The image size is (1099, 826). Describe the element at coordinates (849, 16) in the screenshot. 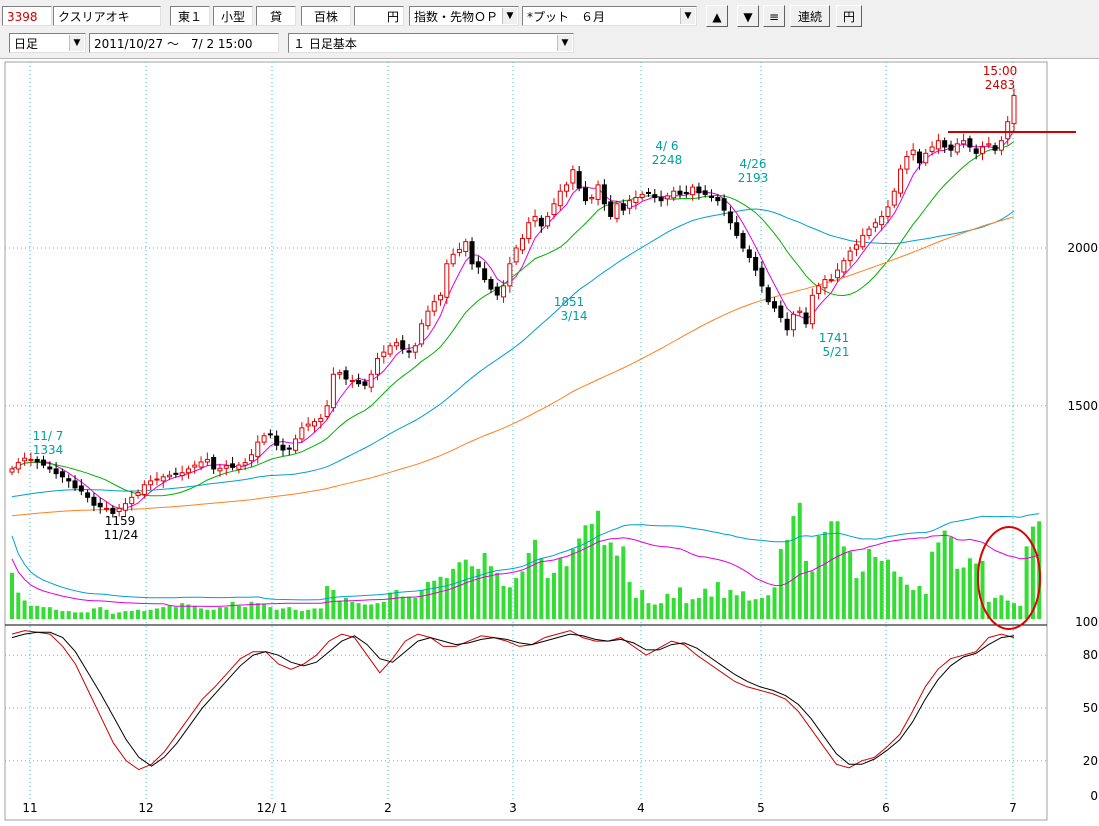

I see `yen-button: 円` at that location.